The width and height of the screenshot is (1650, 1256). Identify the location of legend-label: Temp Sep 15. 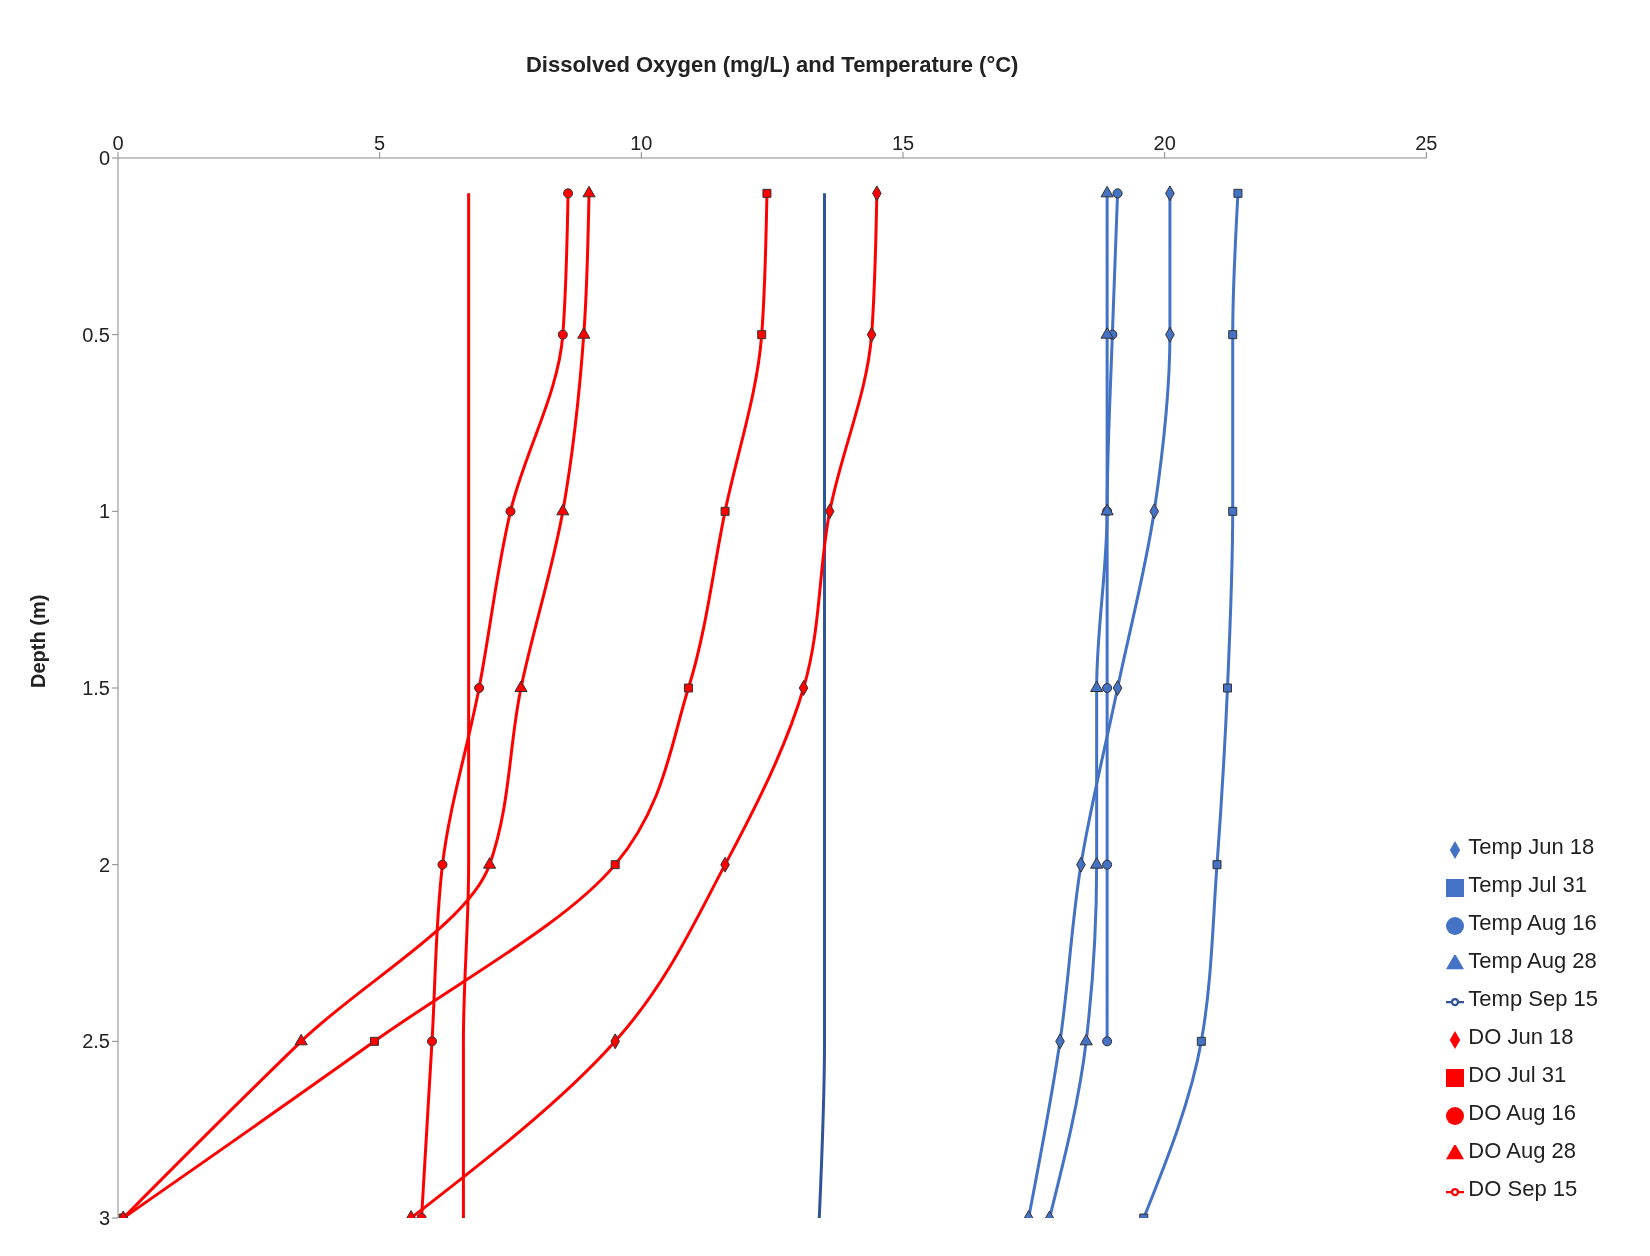
(1533, 998).